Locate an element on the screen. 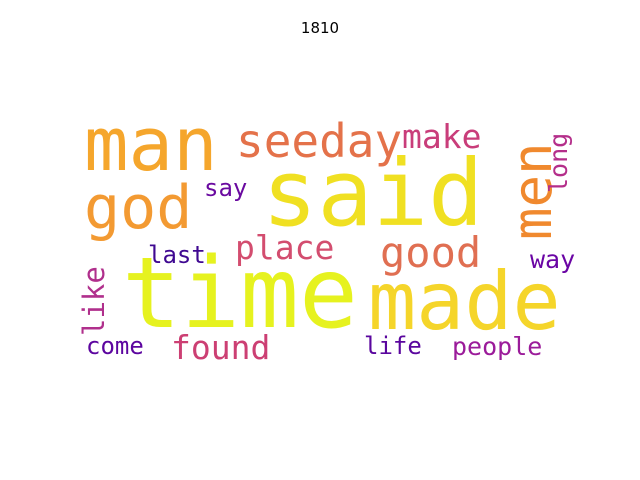 The image size is (640, 480). figure-title: 1810 is located at coordinates (320, 28).